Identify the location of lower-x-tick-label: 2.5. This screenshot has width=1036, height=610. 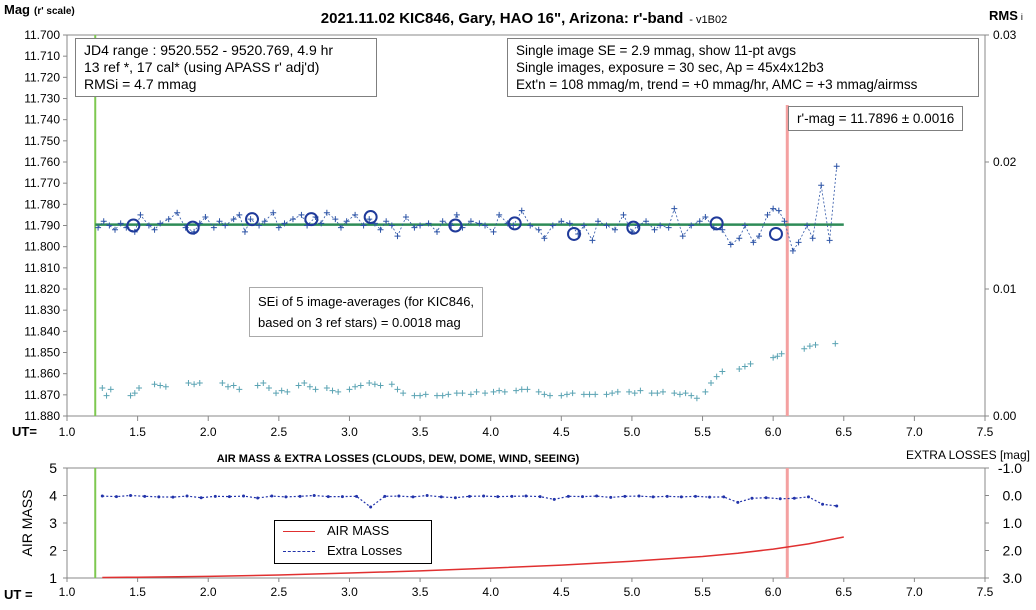
(279, 592).